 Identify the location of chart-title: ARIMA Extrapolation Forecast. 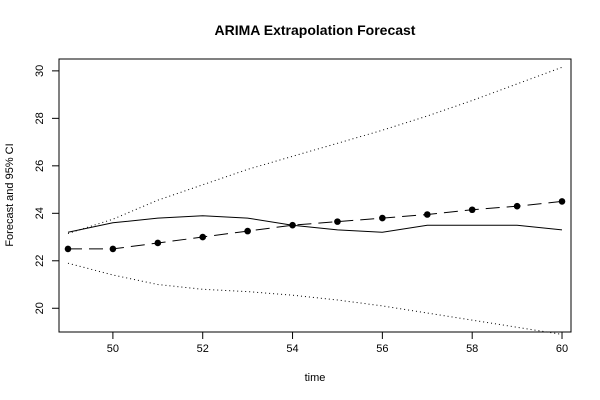
(315, 30).